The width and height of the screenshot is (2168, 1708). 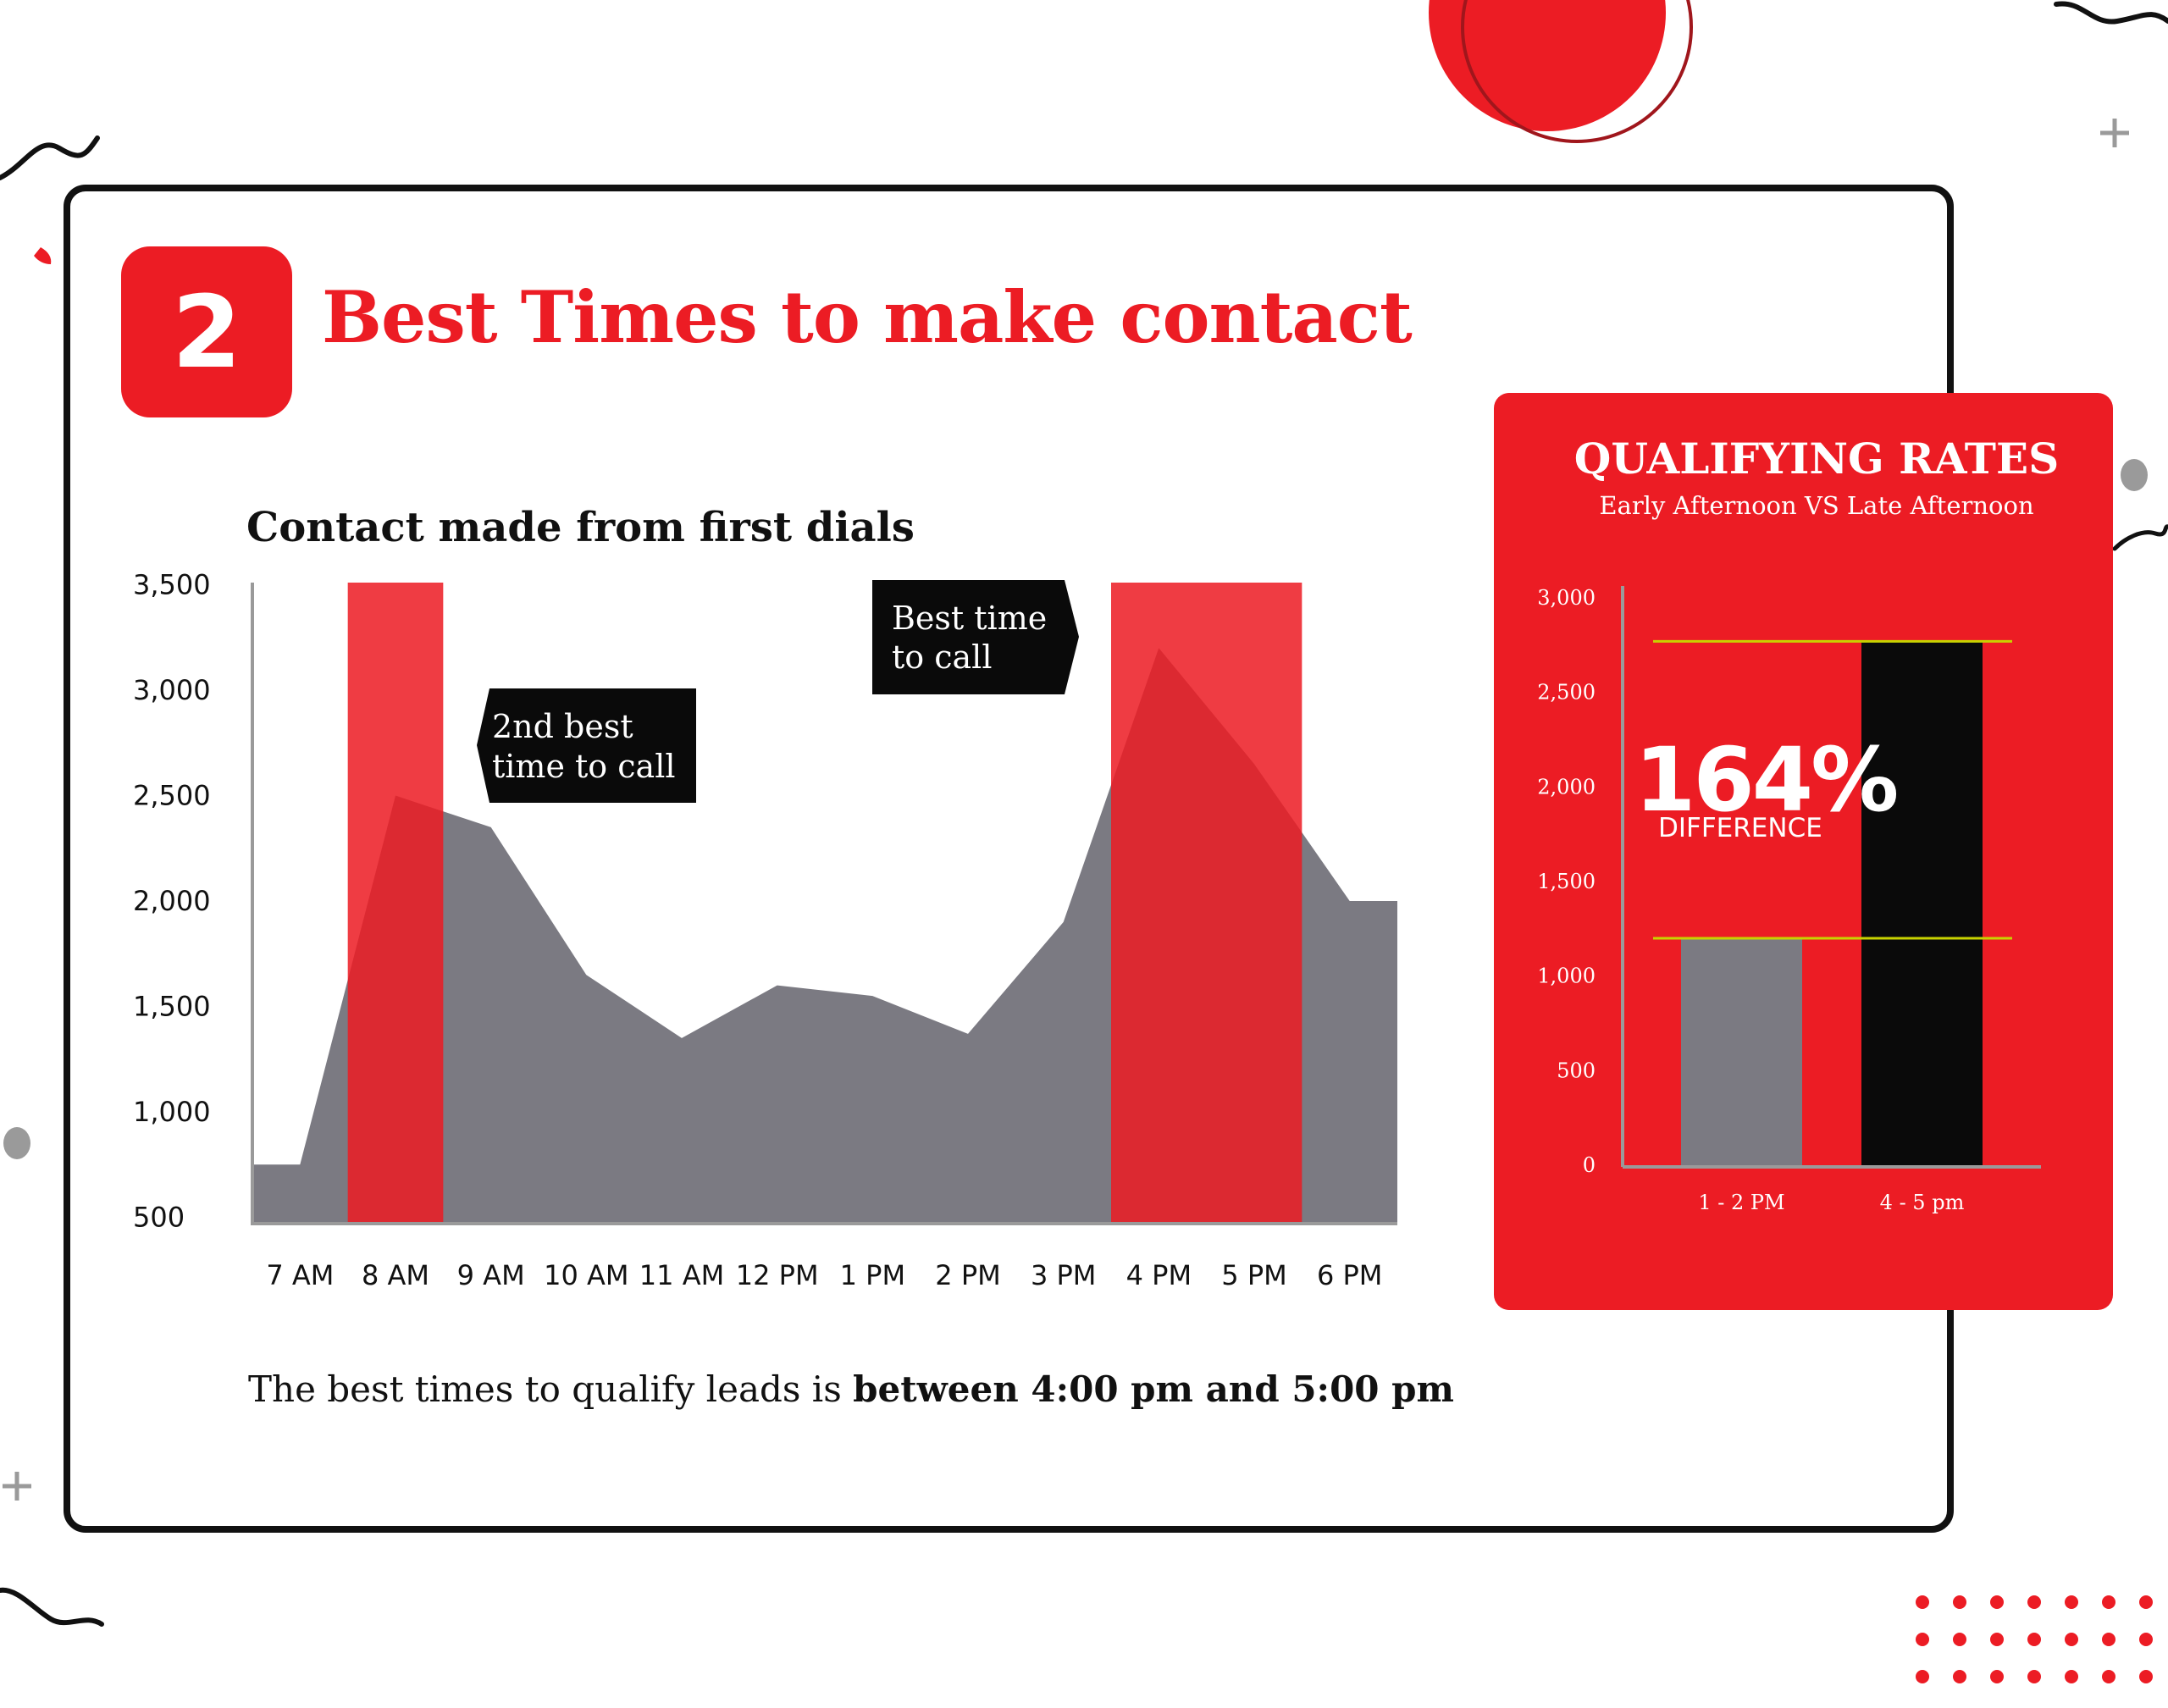 I want to click on x-tick-label: 9 AM, so click(x=491, y=1275).